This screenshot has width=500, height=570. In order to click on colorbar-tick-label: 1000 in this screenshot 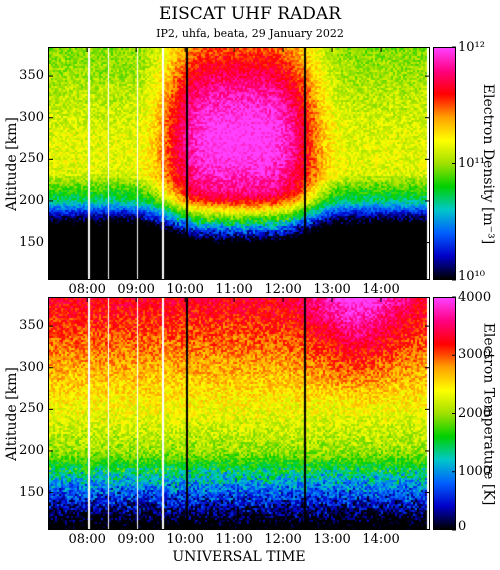, I will do `click(475, 471)`.